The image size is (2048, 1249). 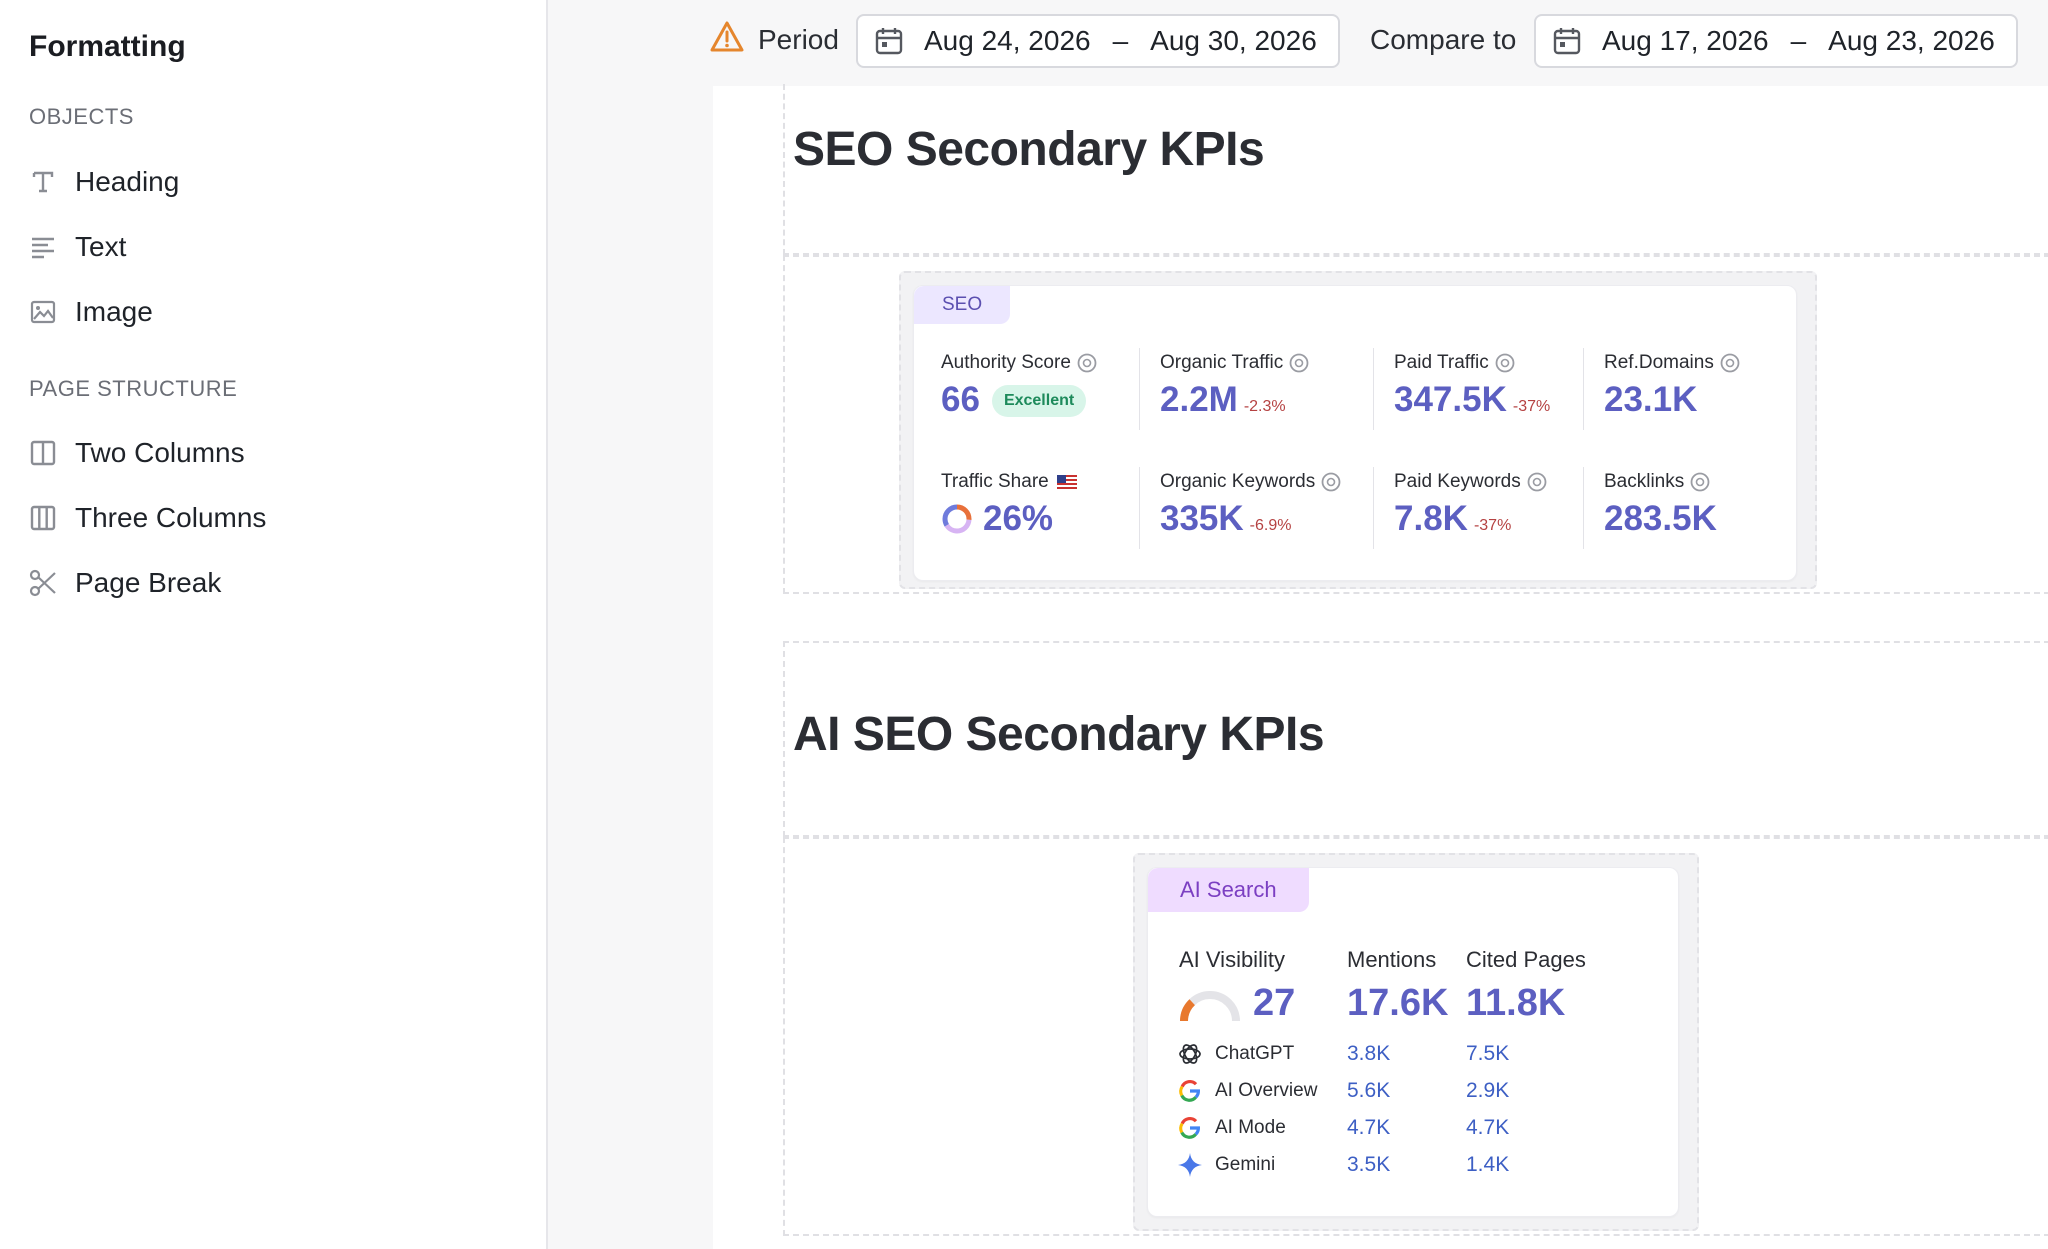 I want to click on two-columns-icon, so click(x=43, y=453).